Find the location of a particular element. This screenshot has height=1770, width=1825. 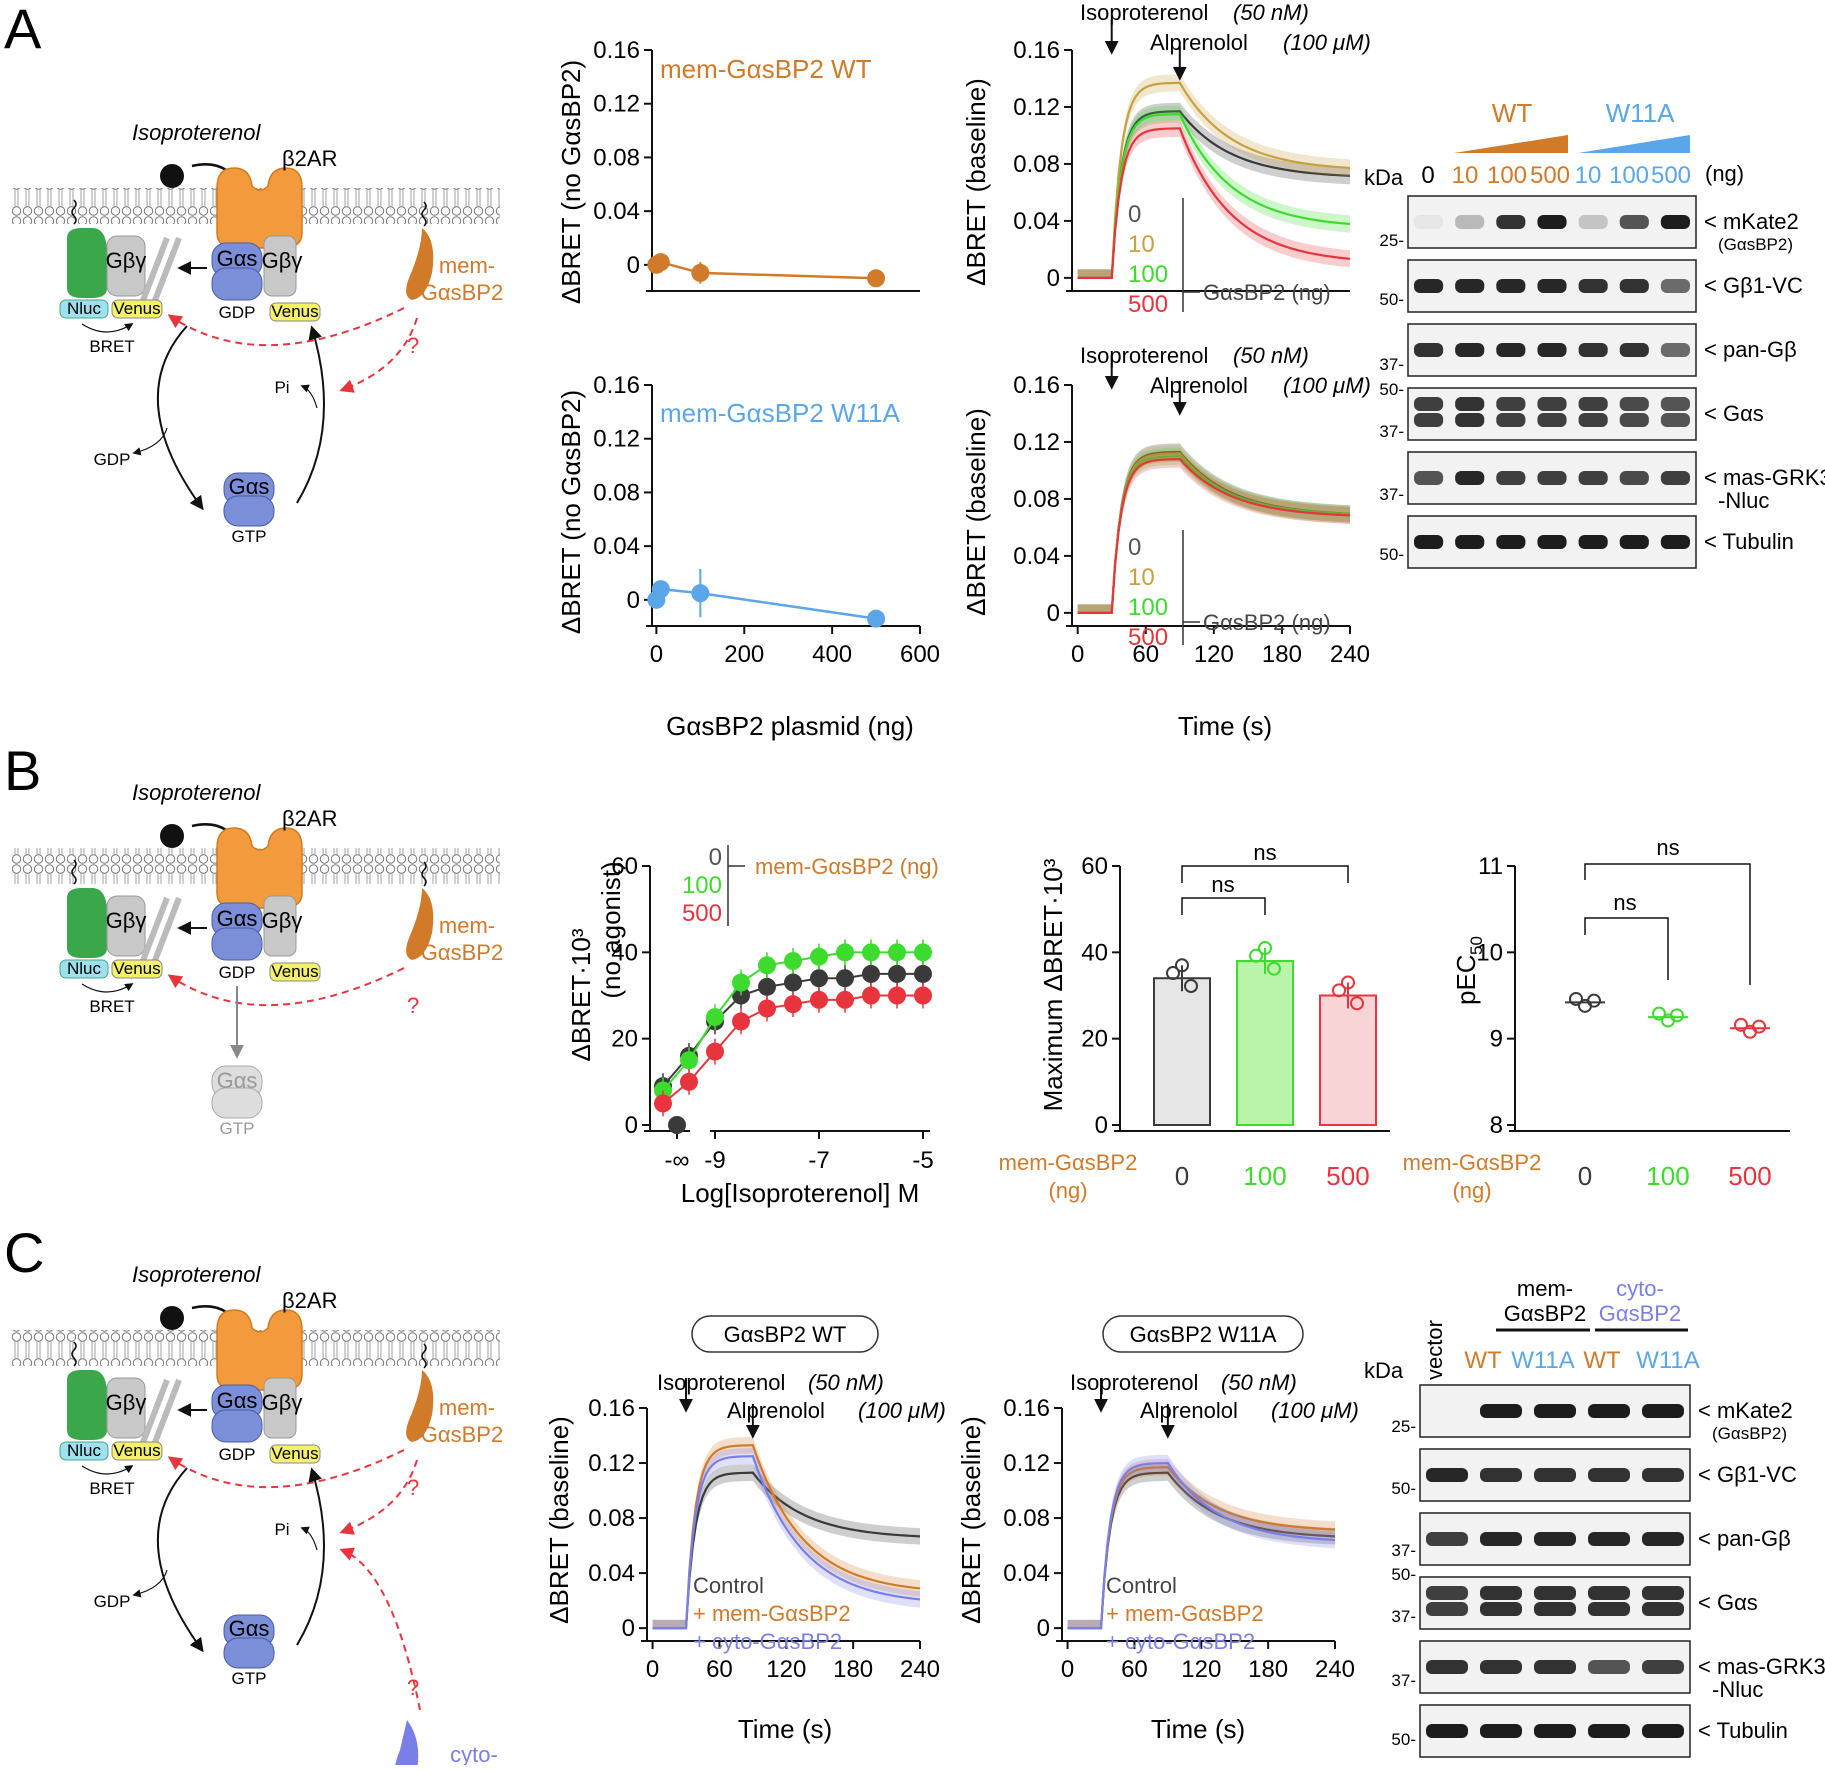

mem-effect-arrow is located at coordinates (286, 1469).